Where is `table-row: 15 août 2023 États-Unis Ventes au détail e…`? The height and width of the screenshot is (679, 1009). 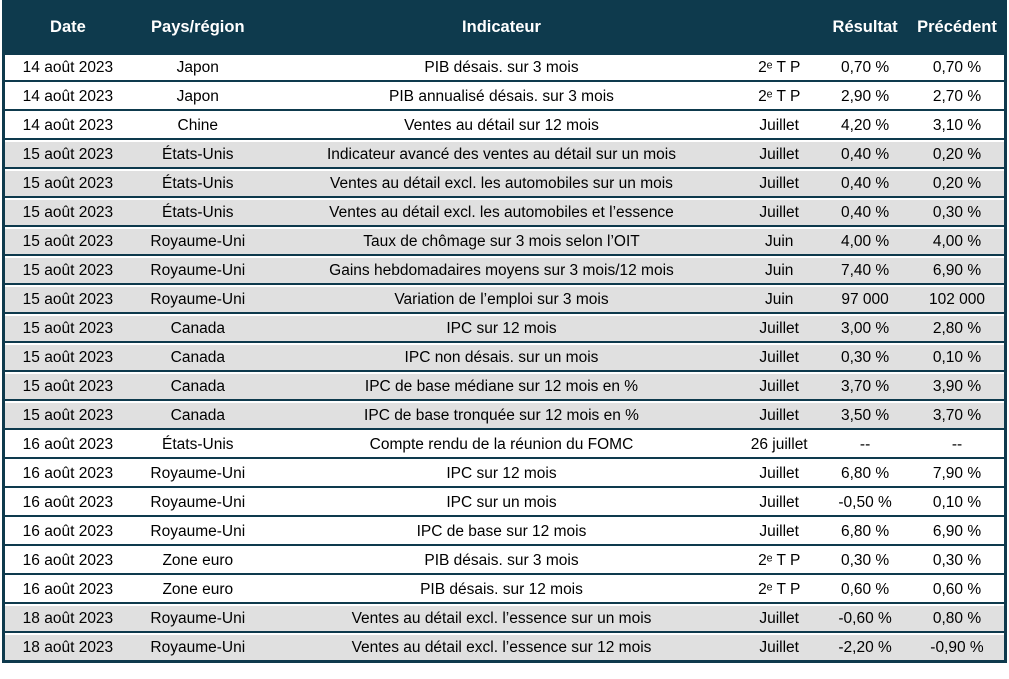
table-row: 15 août 2023 États-Unis Ventes au détail e… is located at coordinates (504, 213).